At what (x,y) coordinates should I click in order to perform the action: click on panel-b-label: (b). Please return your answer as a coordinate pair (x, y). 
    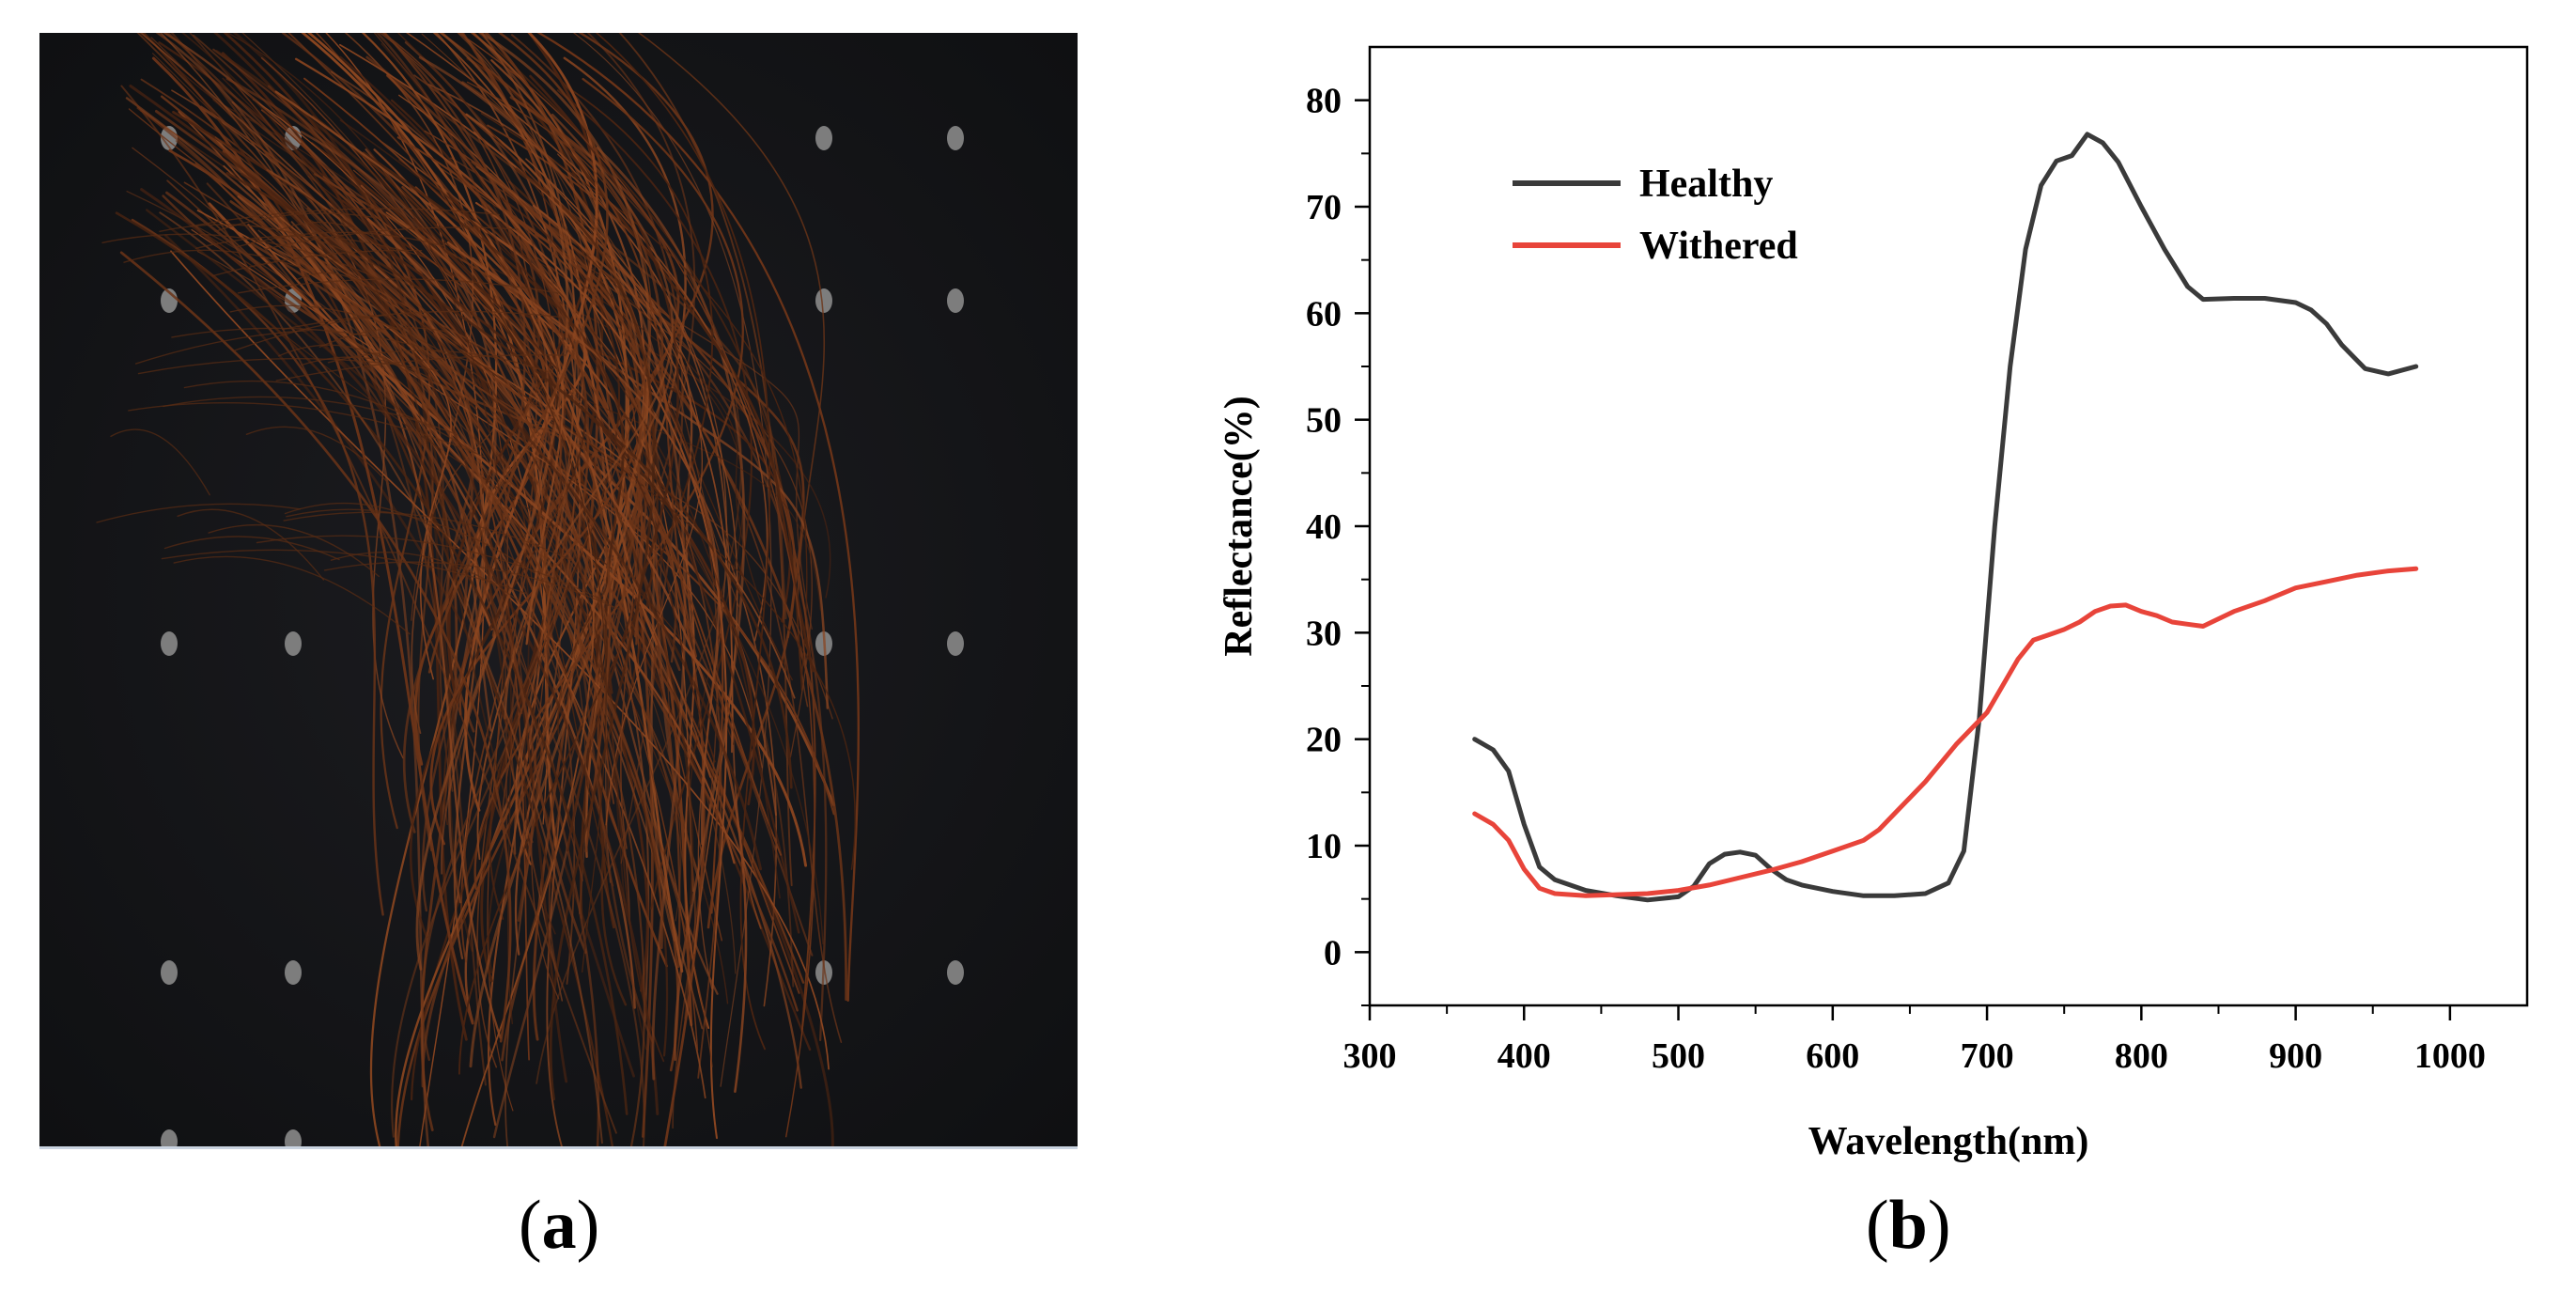
    Looking at the image, I should click on (1908, 1225).